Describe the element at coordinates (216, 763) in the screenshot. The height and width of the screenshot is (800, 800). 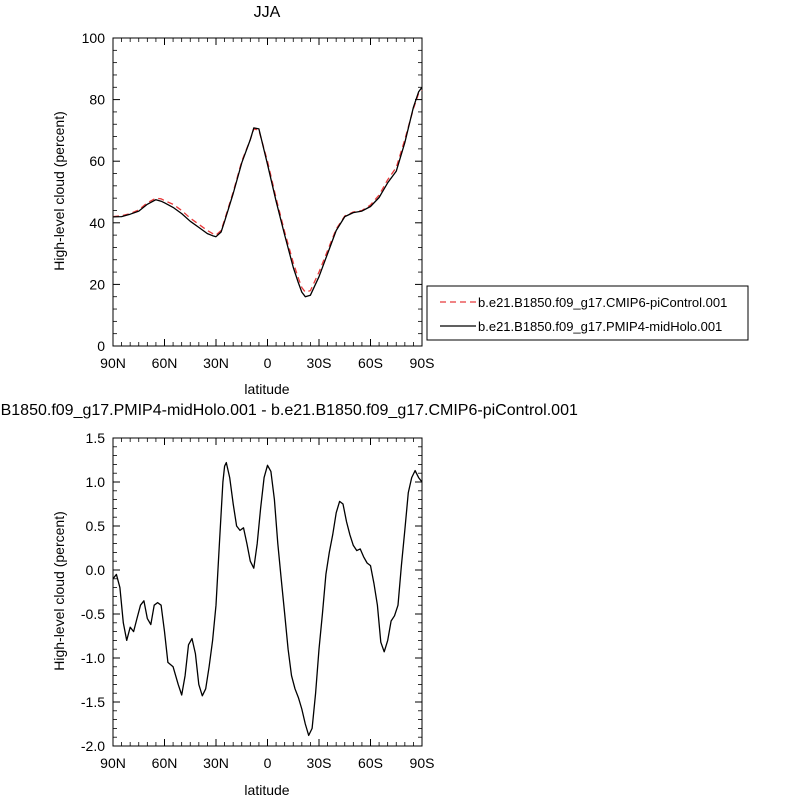
I see `bottom-panel-x-tick-label: 30N` at that location.